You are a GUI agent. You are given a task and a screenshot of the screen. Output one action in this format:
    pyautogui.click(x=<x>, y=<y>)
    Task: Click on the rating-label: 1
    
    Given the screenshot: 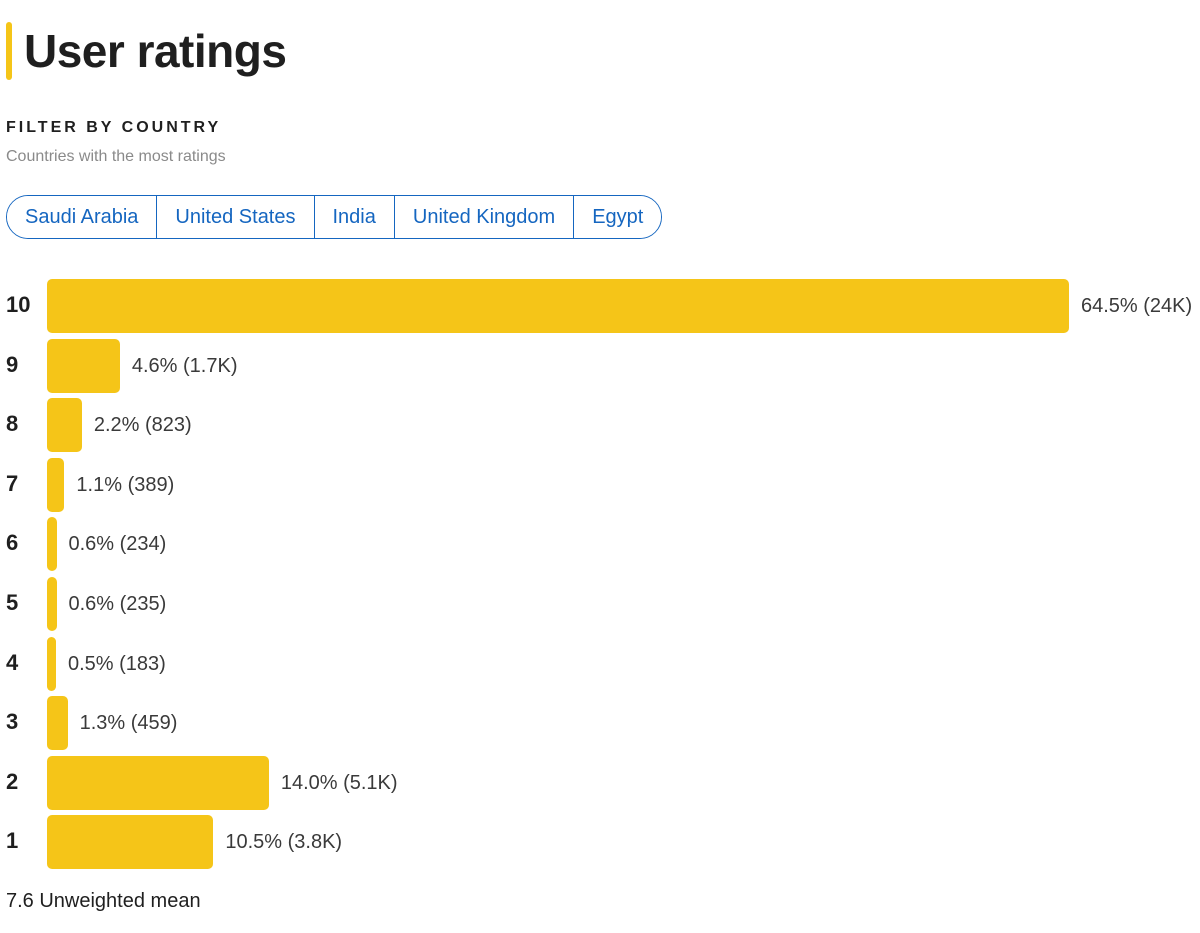 What is the action you would take?
    pyautogui.click(x=12, y=841)
    